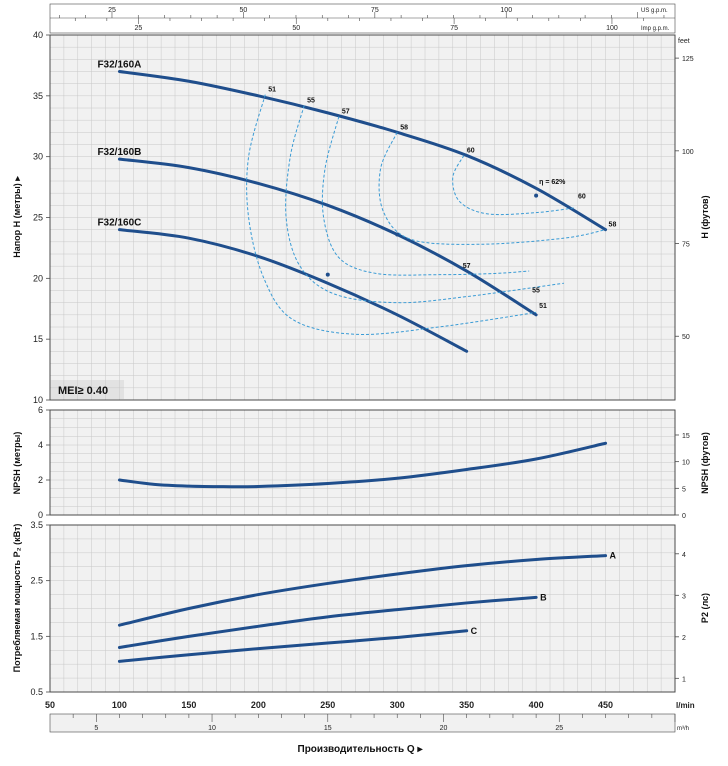 This screenshot has width=728, height=766. I want to click on npsh-panel-frame, so click(362, 462).